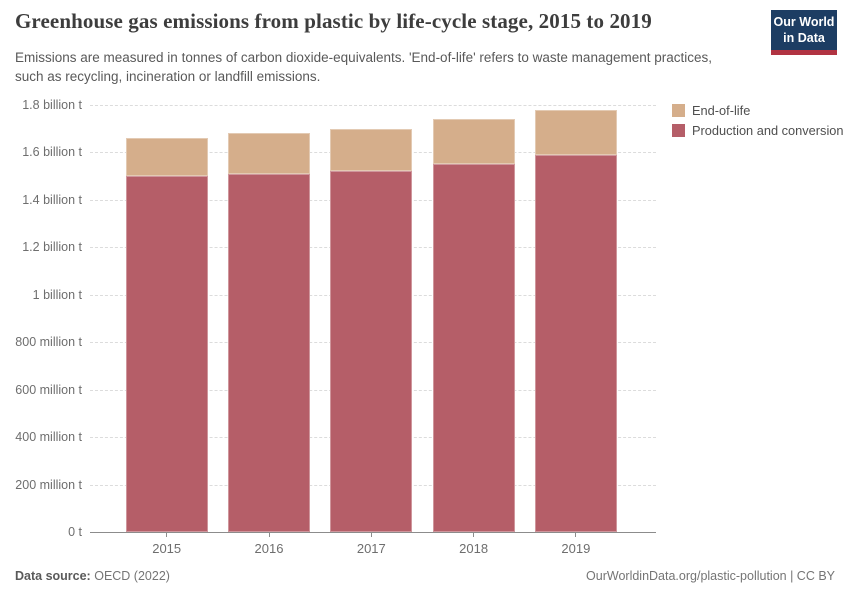 The height and width of the screenshot is (600, 850). Describe the element at coordinates (48, 484) in the screenshot. I see `y-axis-tick-label: 200 million t` at that location.